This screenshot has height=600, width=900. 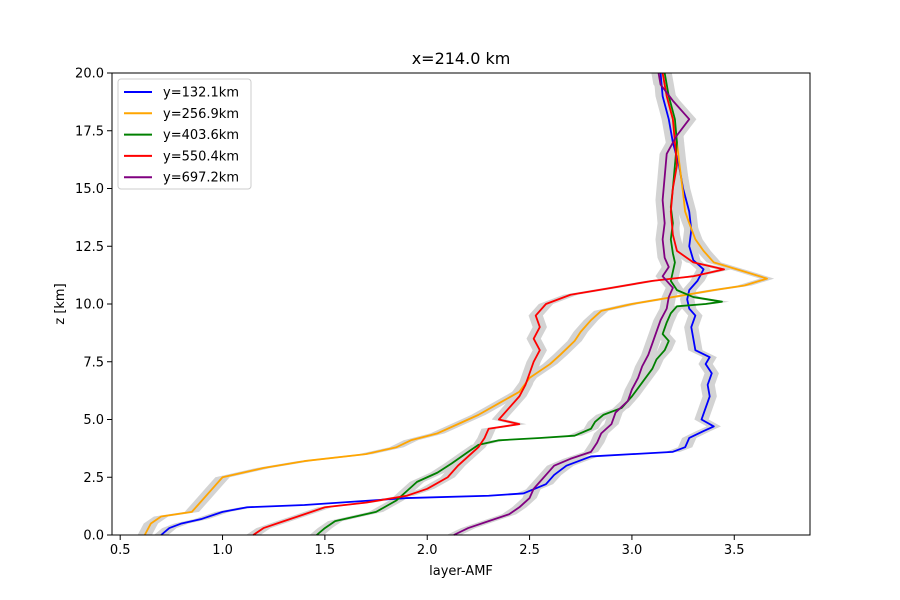 I want to click on legend-label: y=132.1km, so click(x=201, y=93).